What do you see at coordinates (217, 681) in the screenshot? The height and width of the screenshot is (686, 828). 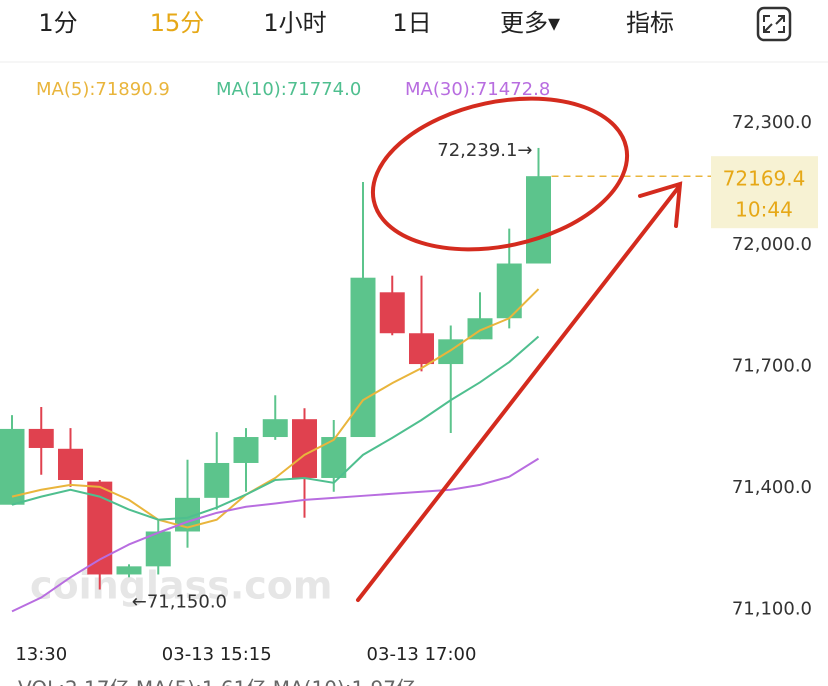 I see `volume-header: VOL:2.17亿 MA(5):1.61亿 MA(10):1.97亿` at bounding box center [217, 681].